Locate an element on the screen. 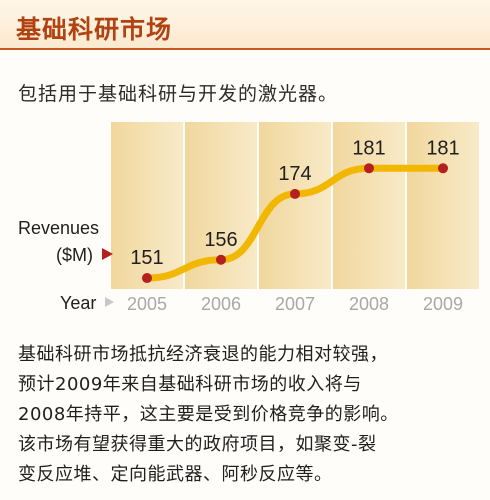  x-tick-label-2008: 2008 is located at coordinates (369, 304).